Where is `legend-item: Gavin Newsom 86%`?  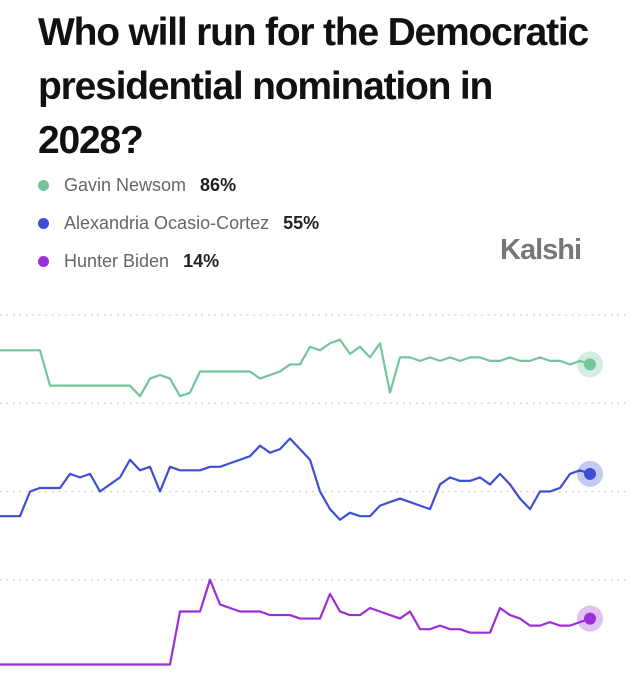
legend-item: Gavin Newsom 86% is located at coordinates (137, 185).